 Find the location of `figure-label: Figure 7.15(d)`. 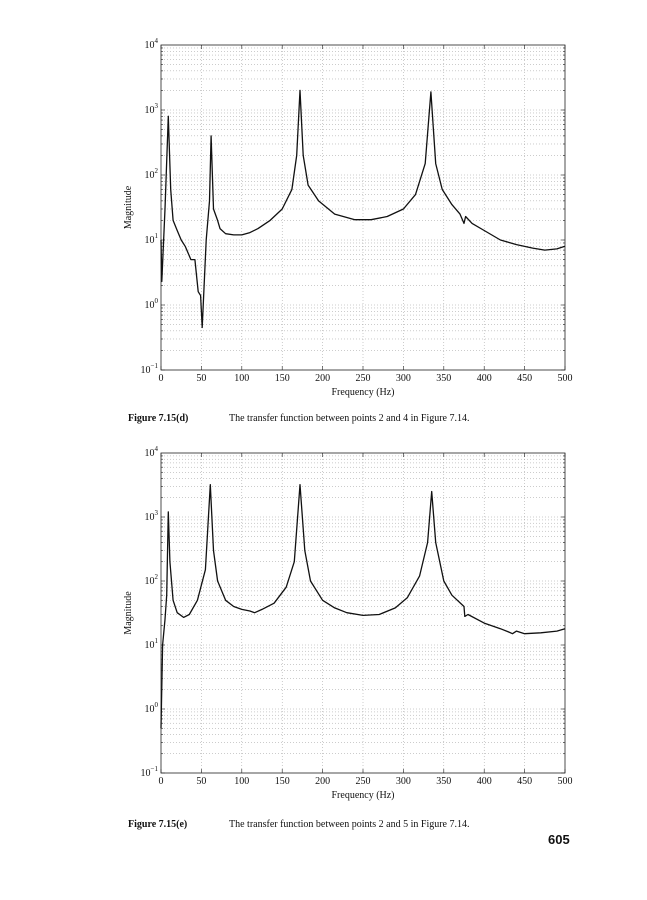

figure-label: Figure 7.15(d) is located at coordinates (158, 418).